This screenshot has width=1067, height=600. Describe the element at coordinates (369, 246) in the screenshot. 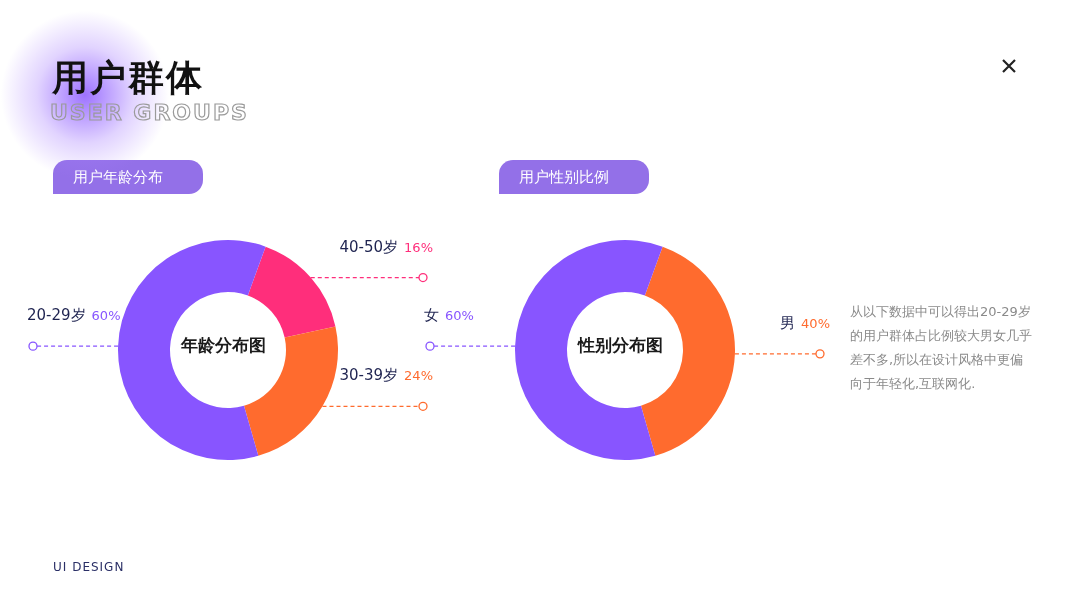

I see `slice-label: 40-50岁` at that location.